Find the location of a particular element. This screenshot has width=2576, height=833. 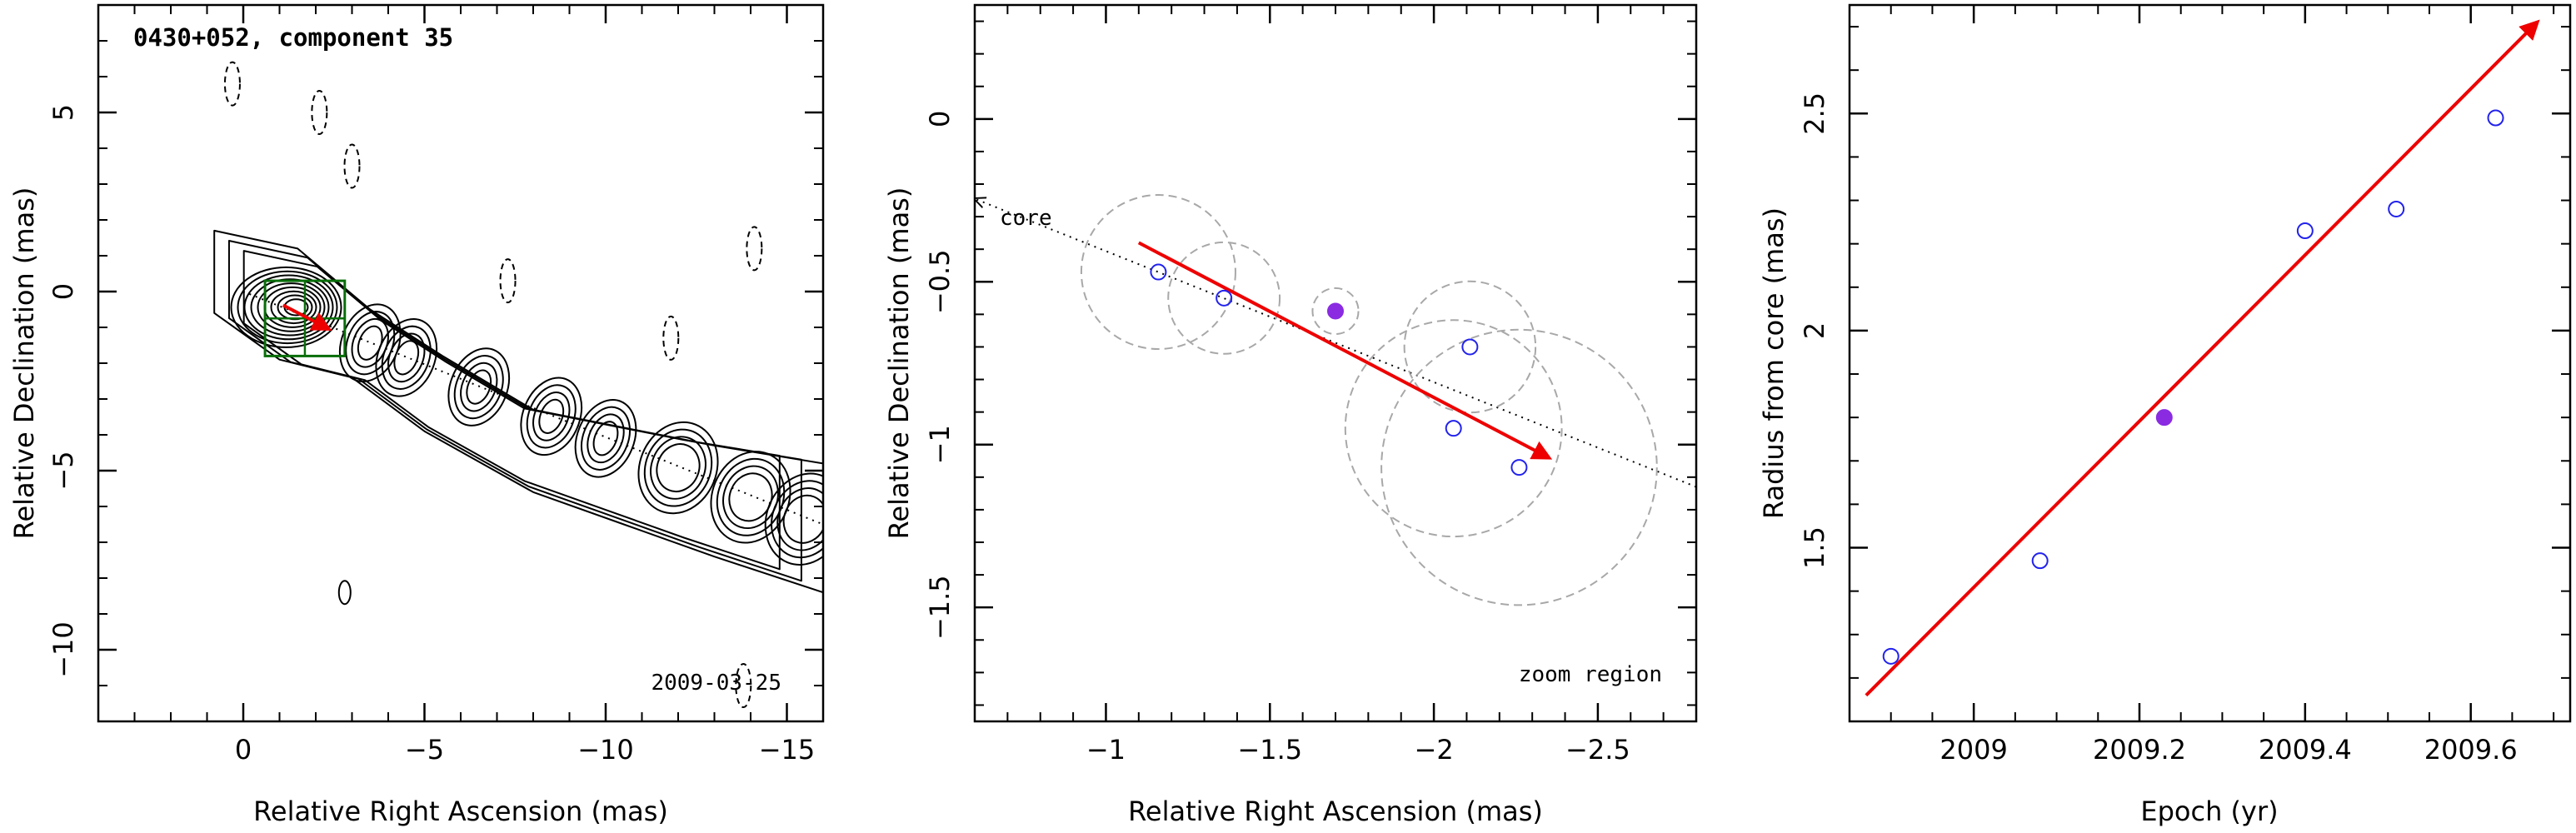

panel-1-title: 0430+052, component 35 is located at coordinates (293, 37).